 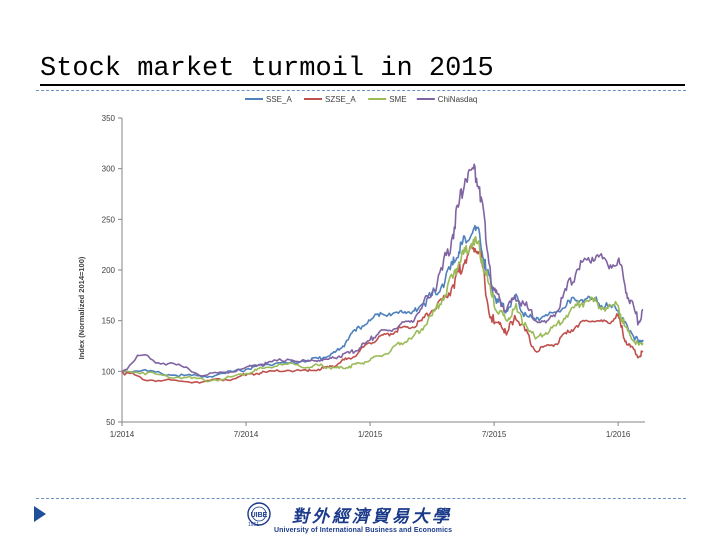 I want to click on logo-chinese-name: 對外經濟貿易大學, so click(x=372, y=517).